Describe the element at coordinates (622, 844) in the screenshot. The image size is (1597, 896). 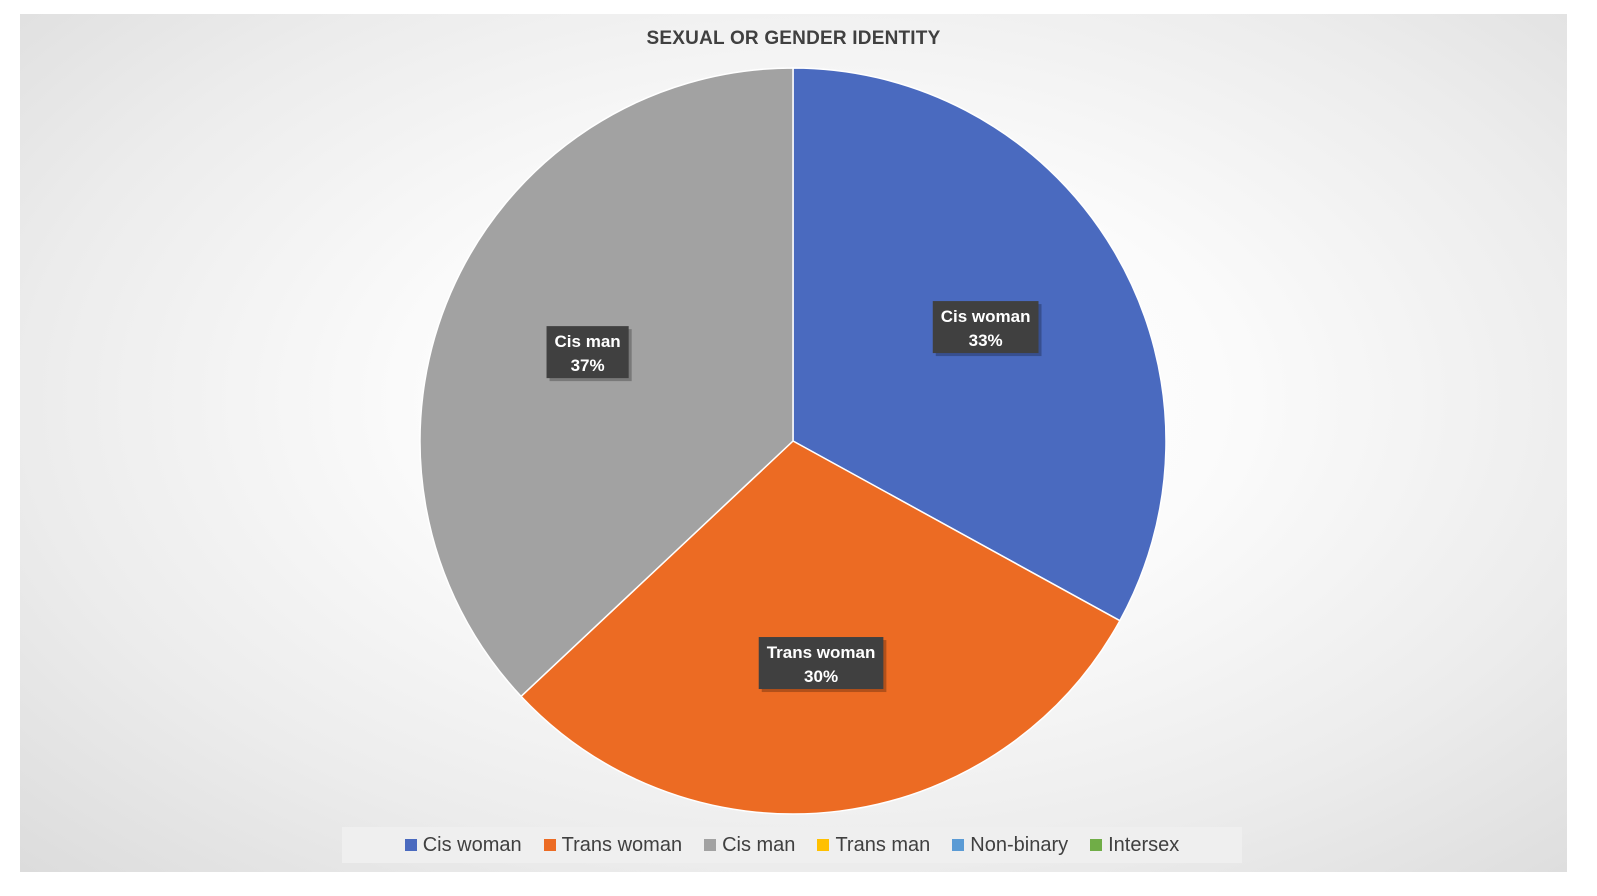
I see `legend-label: Trans woman` at that location.